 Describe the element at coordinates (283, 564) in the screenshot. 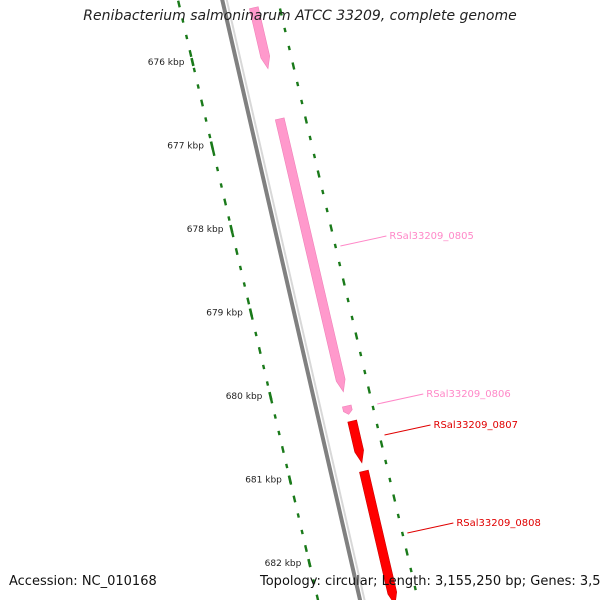

I see `kbp-tick-label: 682 kbp` at that location.